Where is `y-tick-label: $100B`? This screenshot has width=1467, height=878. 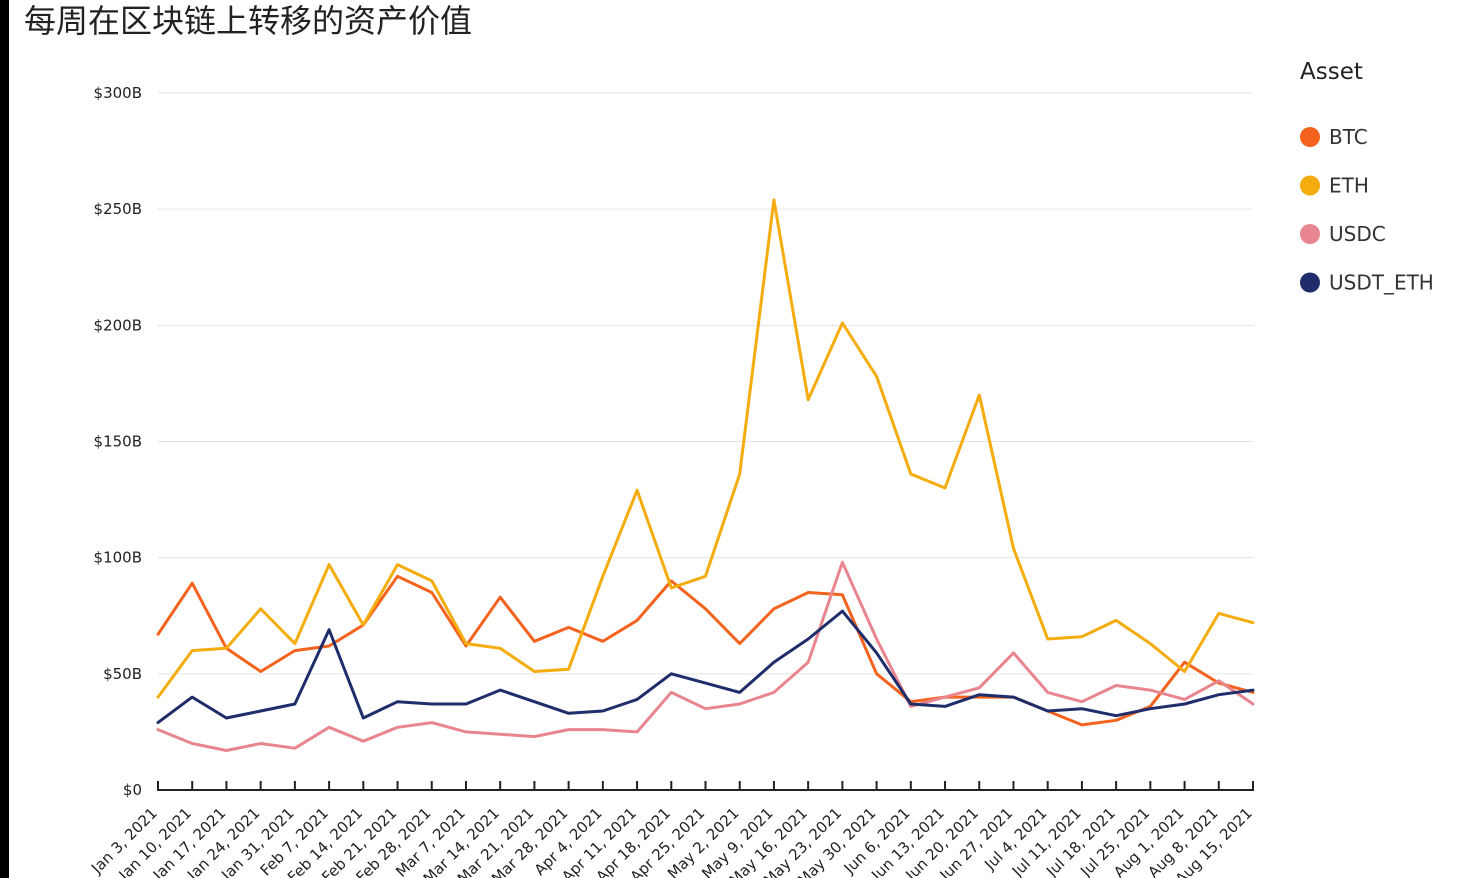
y-tick-label: $100B is located at coordinates (118, 558).